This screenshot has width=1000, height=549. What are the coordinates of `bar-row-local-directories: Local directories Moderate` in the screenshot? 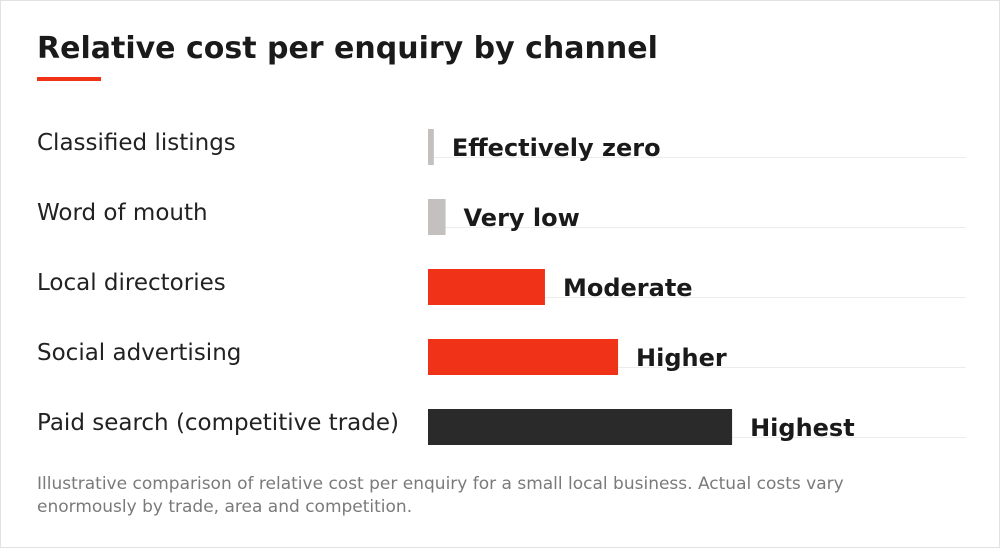 It's located at (501, 287).